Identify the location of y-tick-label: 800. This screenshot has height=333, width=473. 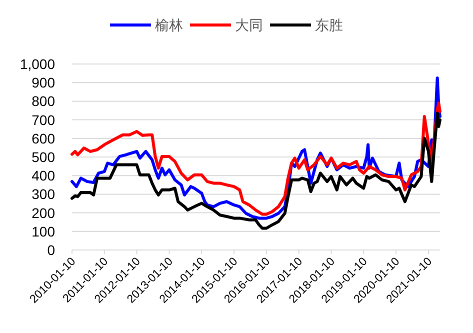
(44, 101).